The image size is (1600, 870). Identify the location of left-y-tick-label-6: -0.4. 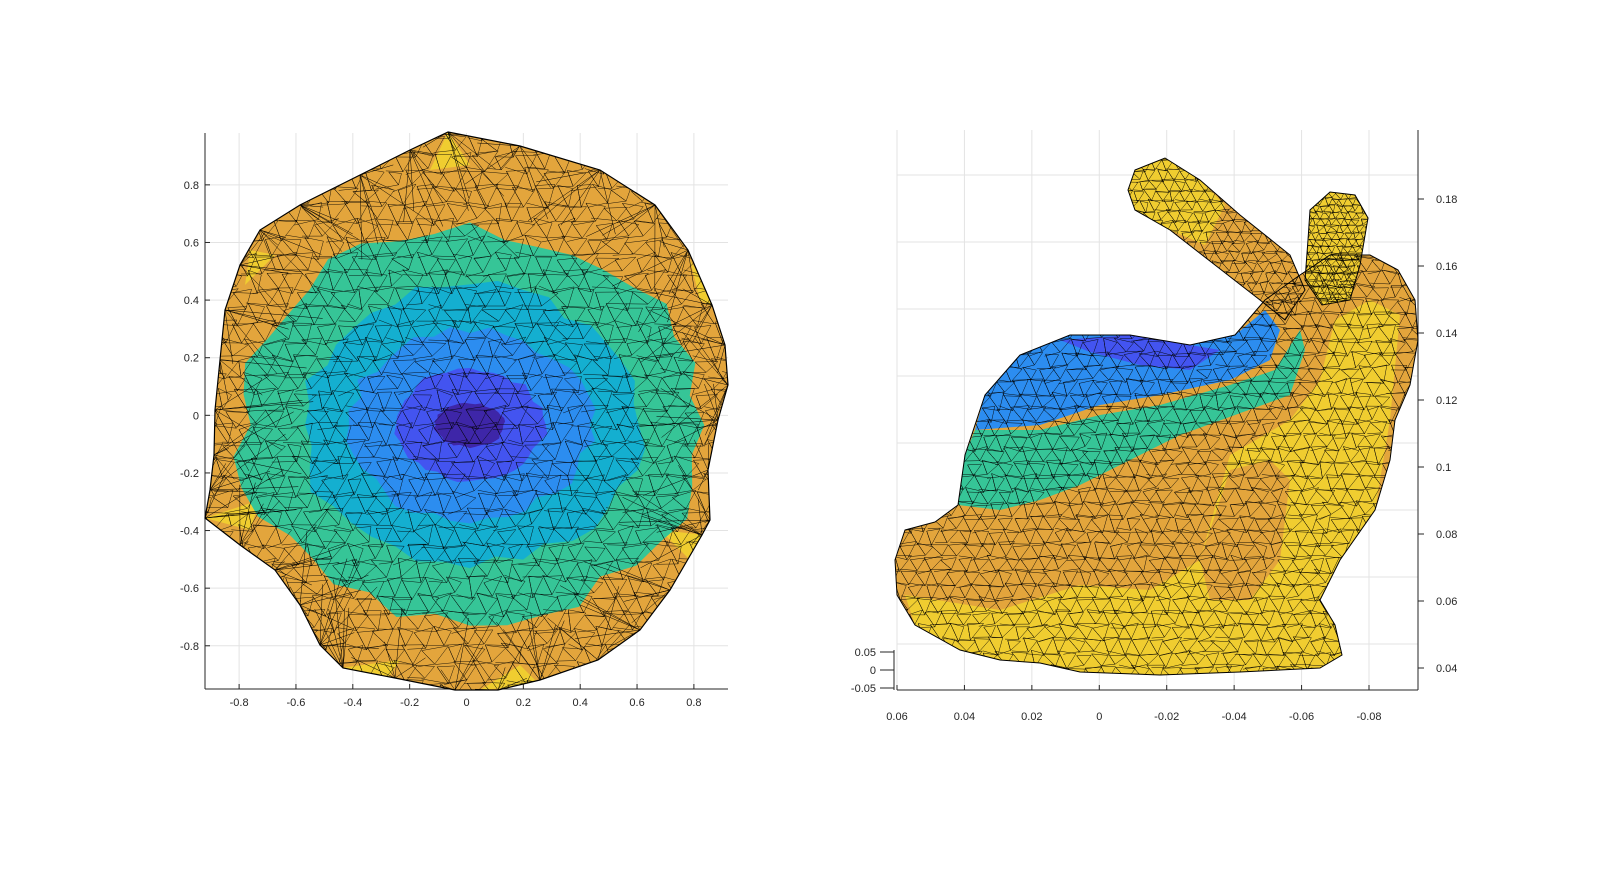
(189, 532).